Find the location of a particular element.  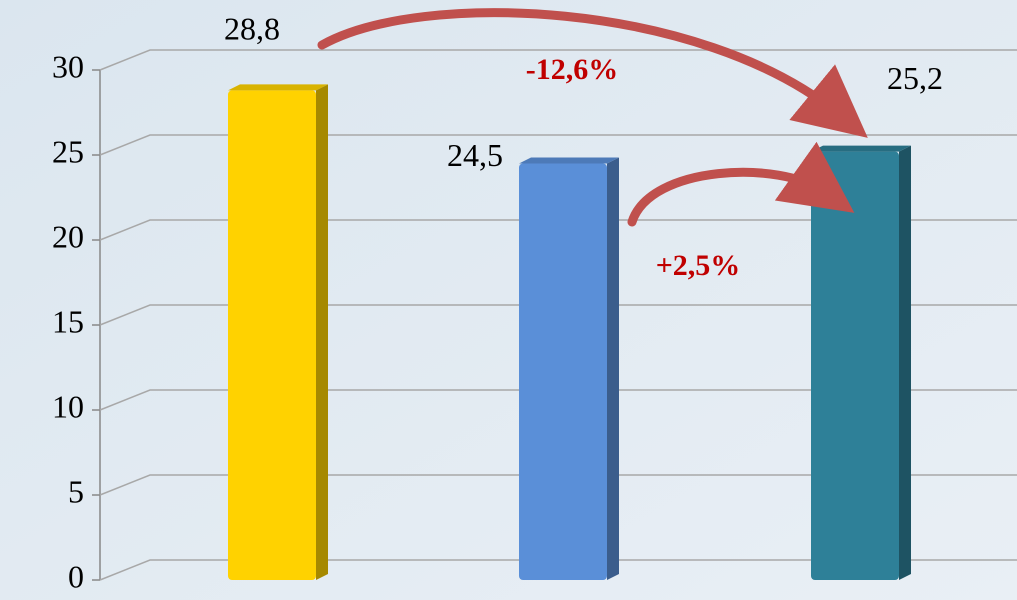

y-tick-label: 15 is located at coordinates (68, 321).